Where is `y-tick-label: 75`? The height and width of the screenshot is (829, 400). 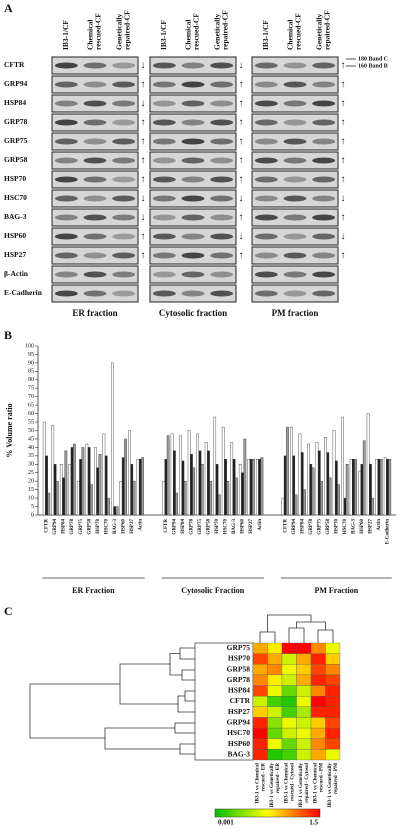 y-tick-label: 75 is located at coordinates (31, 389).